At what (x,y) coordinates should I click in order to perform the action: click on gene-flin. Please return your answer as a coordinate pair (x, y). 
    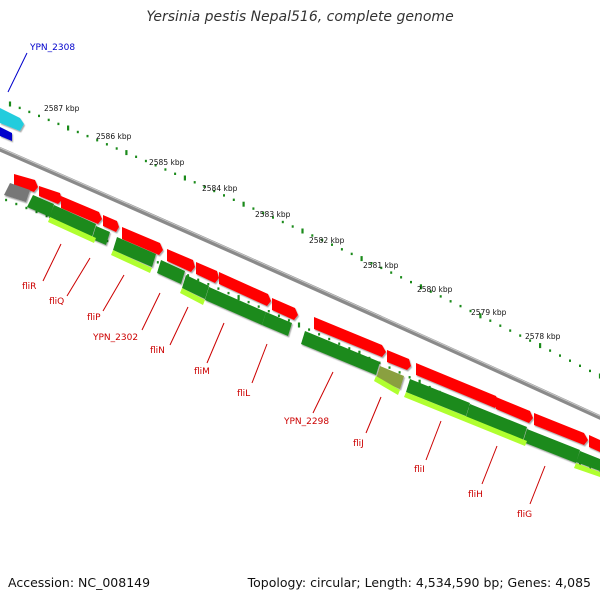
    Looking at the image, I should click on (171, 272).